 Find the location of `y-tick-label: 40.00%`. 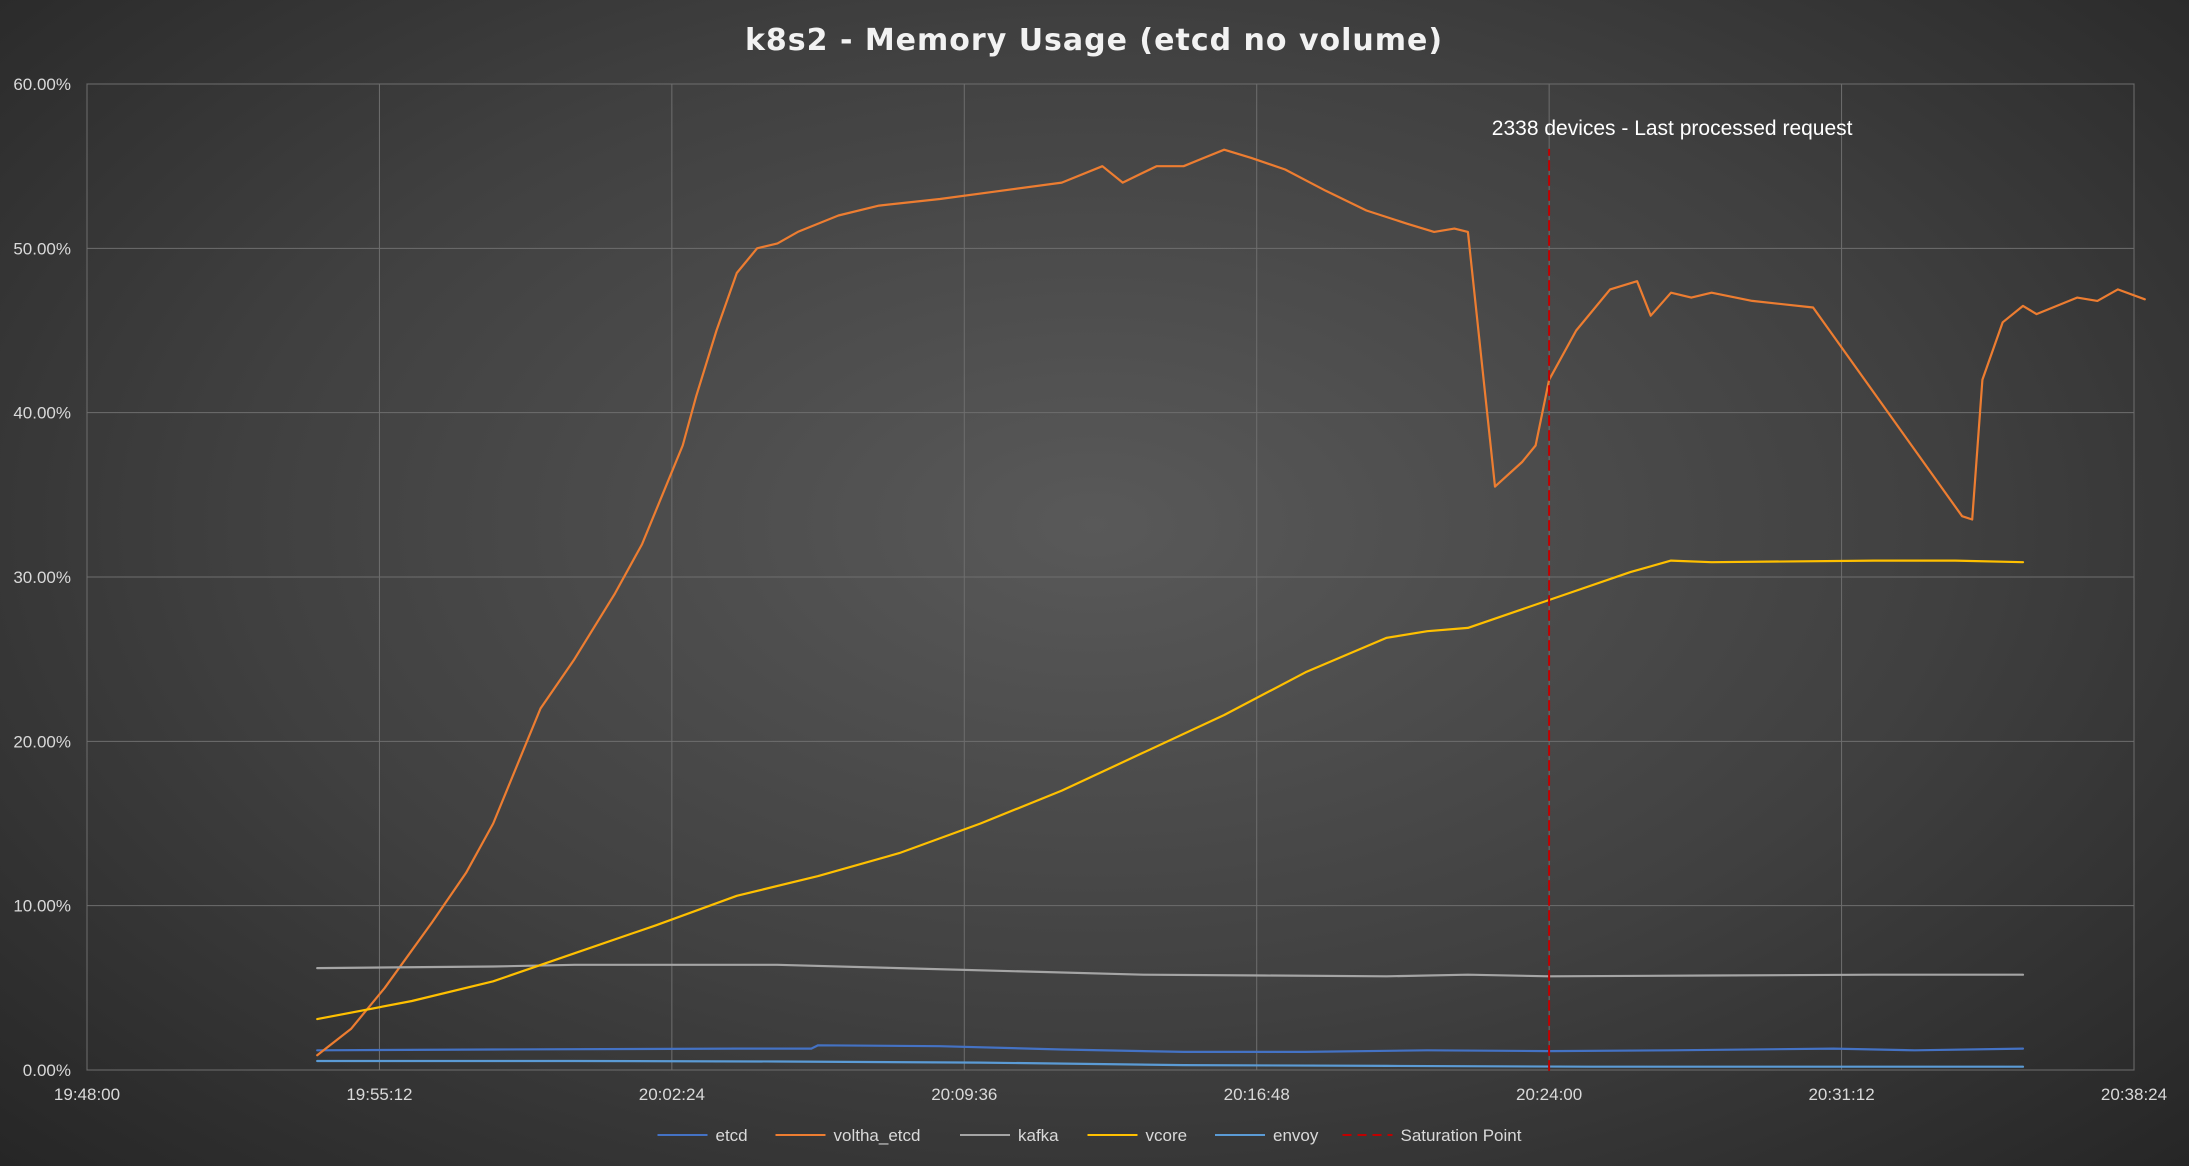

y-tick-label: 40.00% is located at coordinates (42, 413).